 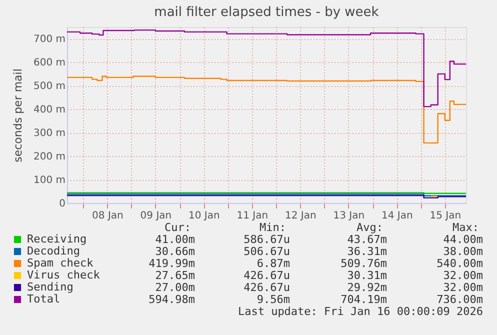 What do you see at coordinates (465, 227) in the screenshot?
I see `text: Max:` at bounding box center [465, 227].